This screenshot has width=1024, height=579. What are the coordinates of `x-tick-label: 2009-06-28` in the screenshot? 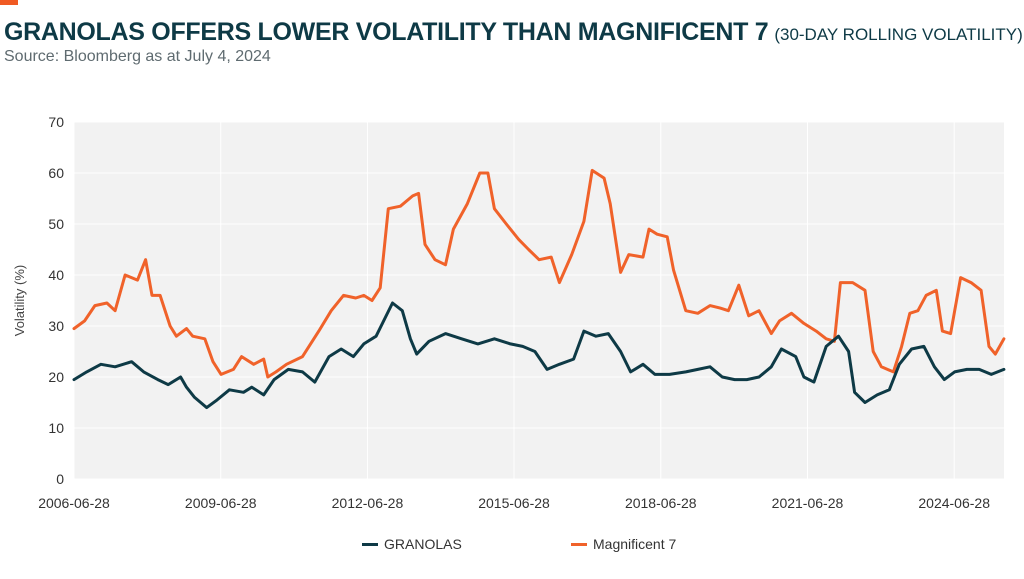 It's located at (221, 503).